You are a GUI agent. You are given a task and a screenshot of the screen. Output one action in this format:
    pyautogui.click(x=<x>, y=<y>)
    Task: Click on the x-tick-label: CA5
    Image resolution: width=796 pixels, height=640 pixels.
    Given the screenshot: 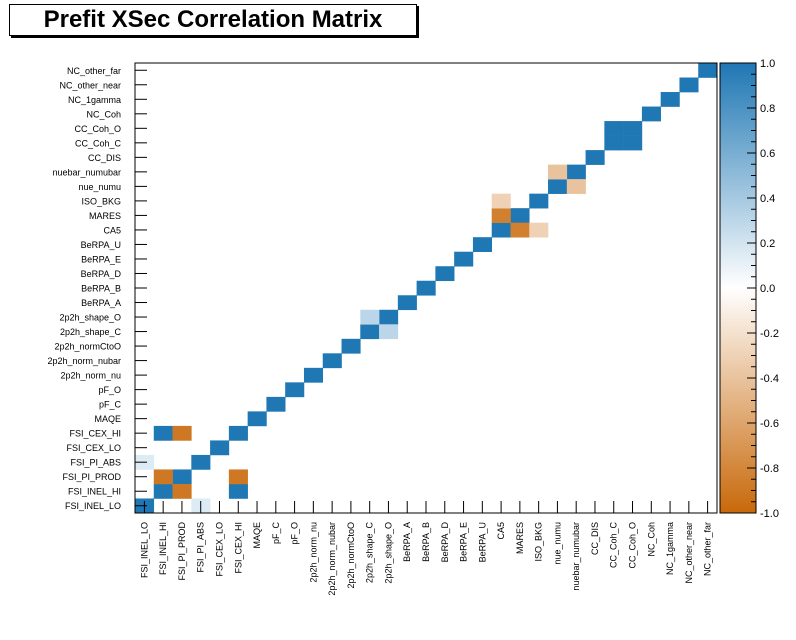 What is the action you would take?
    pyautogui.click(x=501, y=531)
    